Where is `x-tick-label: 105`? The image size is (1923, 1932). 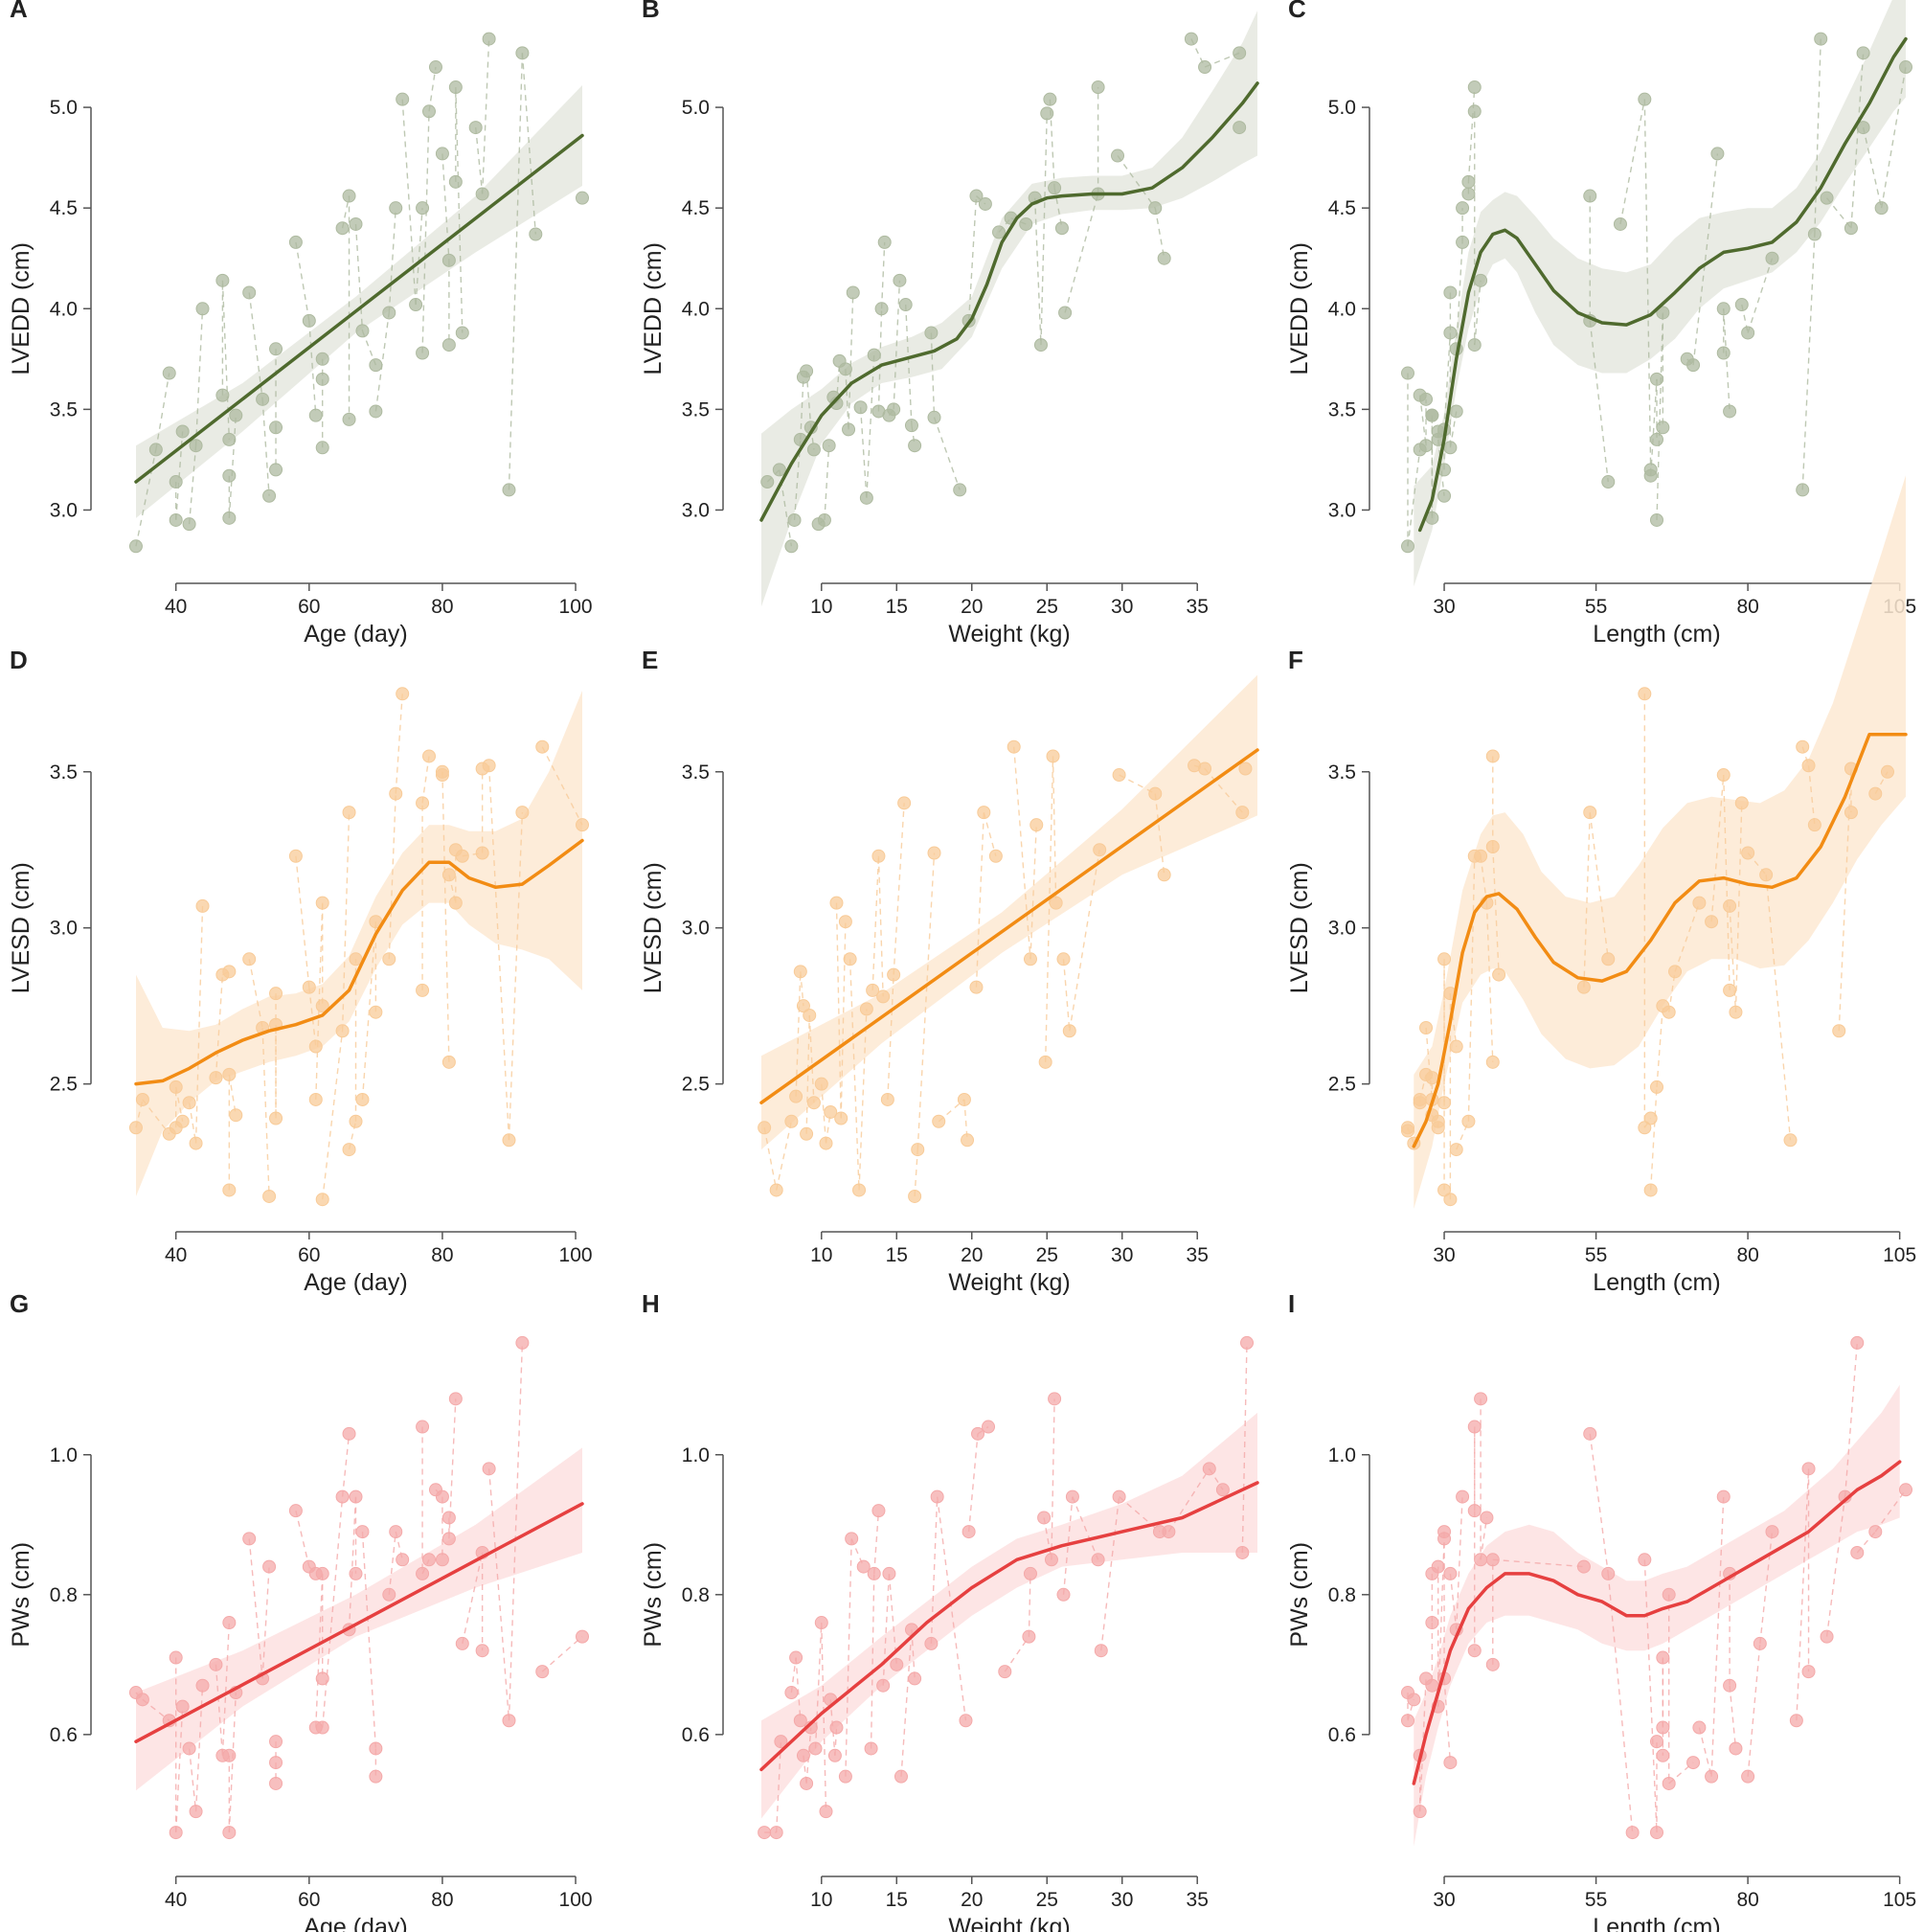 x-tick-label: 105 is located at coordinates (1899, 1255).